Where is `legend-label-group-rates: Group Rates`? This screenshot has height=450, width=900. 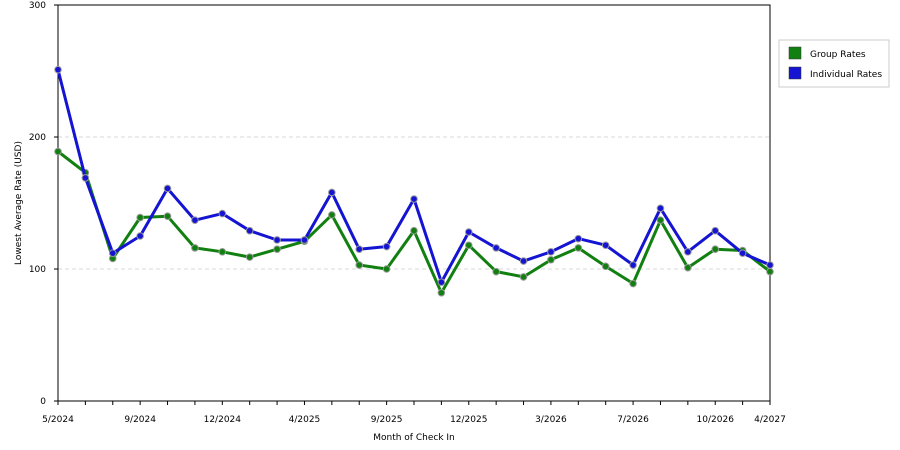 legend-label-group-rates: Group Rates is located at coordinates (838, 55).